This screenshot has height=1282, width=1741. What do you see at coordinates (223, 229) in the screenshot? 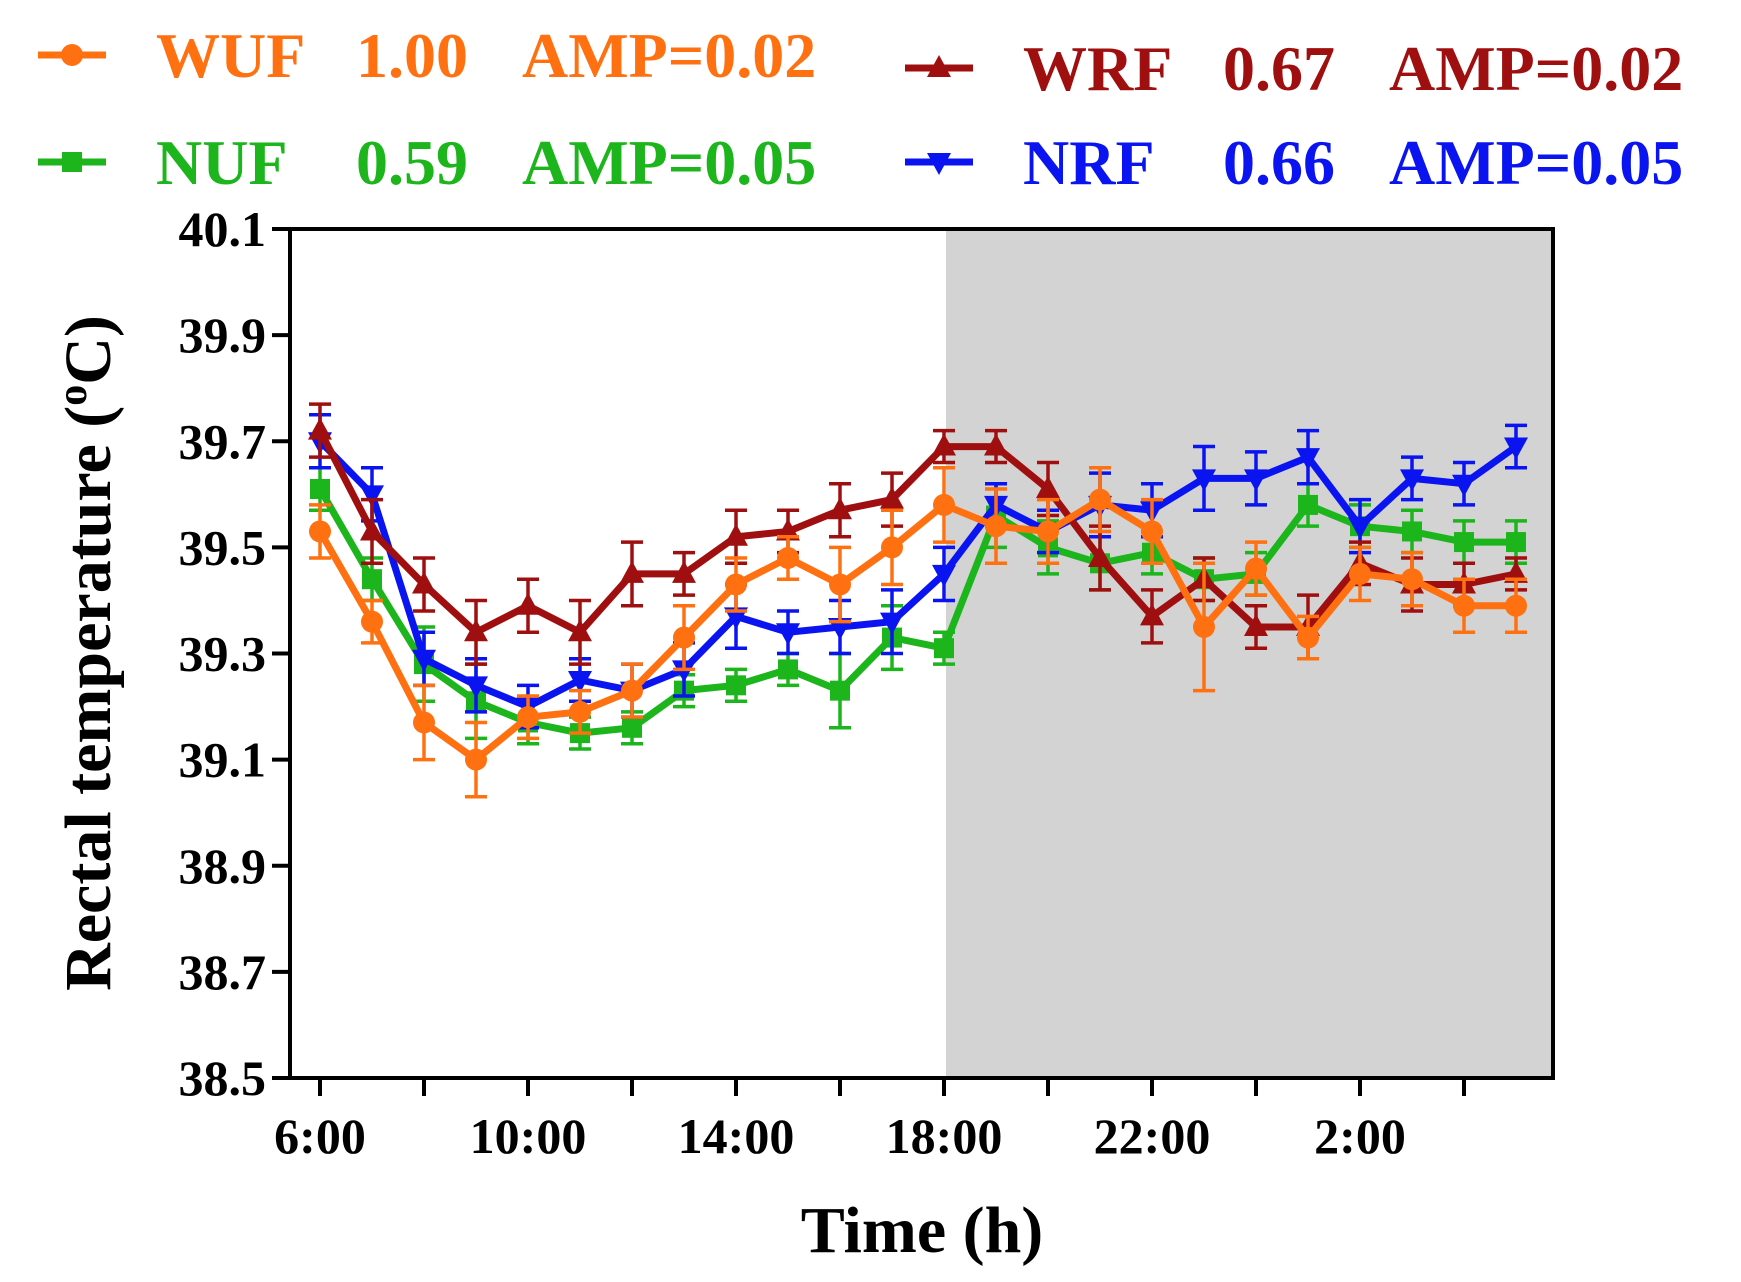
I see `y-tick-label: 40.1` at bounding box center [223, 229].